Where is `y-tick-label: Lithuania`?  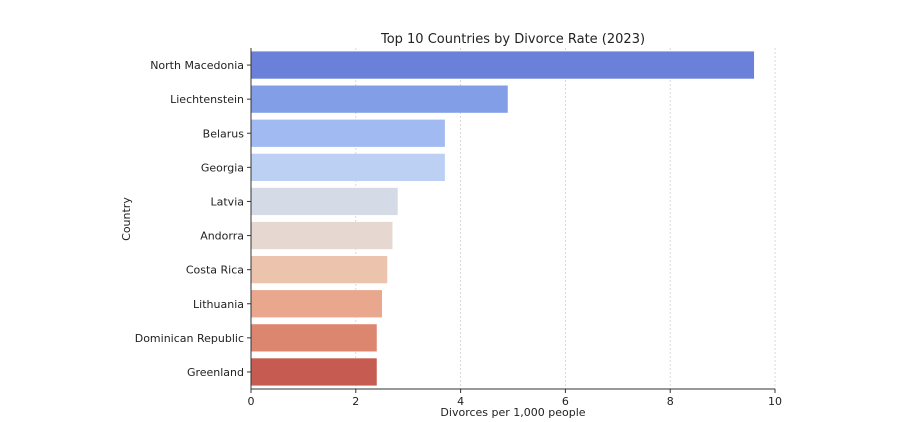 y-tick-label: Lithuania is located at coordinates (218, 304).